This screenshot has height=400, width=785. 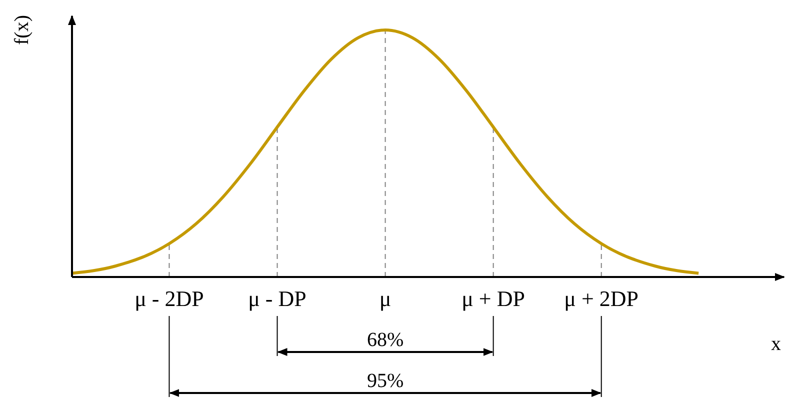 I want to click on x-tick-label: μ, so click(x=385, y=298).